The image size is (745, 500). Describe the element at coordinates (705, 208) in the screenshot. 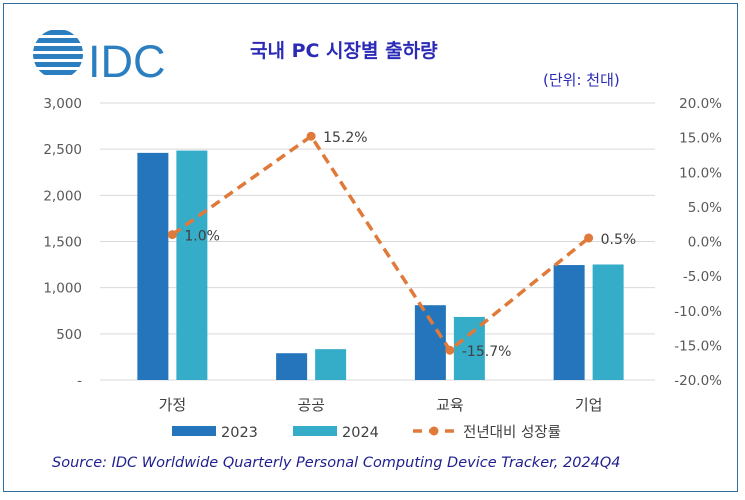

I see `y2-tick-label: 5.0%` at that location.